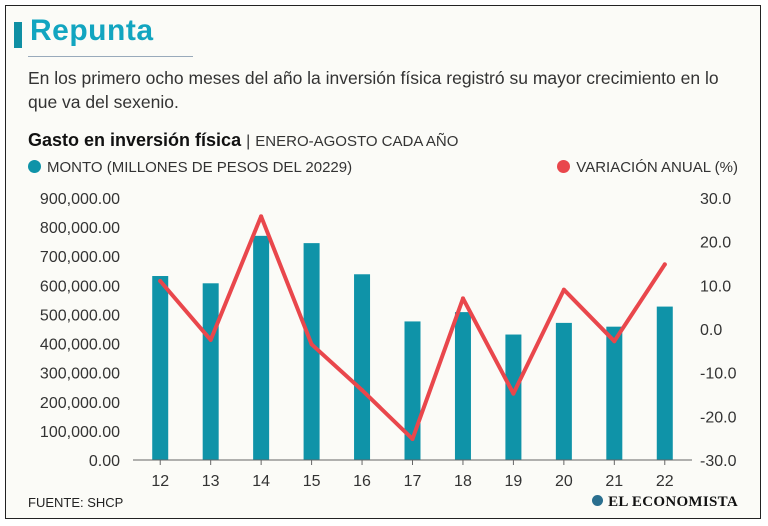 This screenshot has width=768, height=526. I want to click on y-left-tick-label: 300,000.00, so click(80, 374).